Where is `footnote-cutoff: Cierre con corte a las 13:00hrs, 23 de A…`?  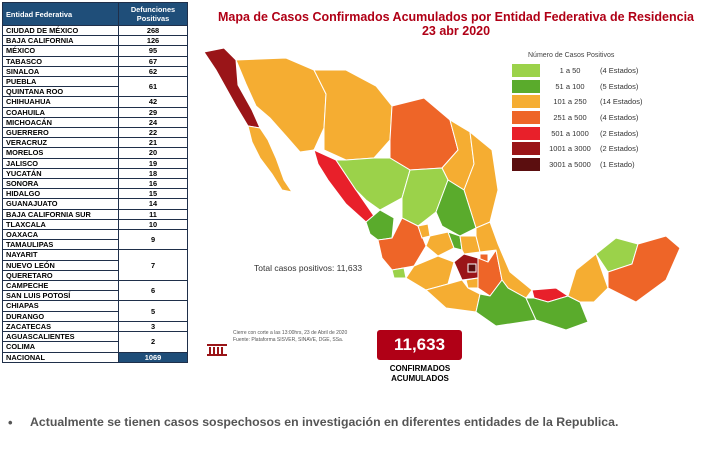
footnote-cutoff: Cierre con corte a las 13:00hrs, 23 de A… is located at coordinates (290, 333).